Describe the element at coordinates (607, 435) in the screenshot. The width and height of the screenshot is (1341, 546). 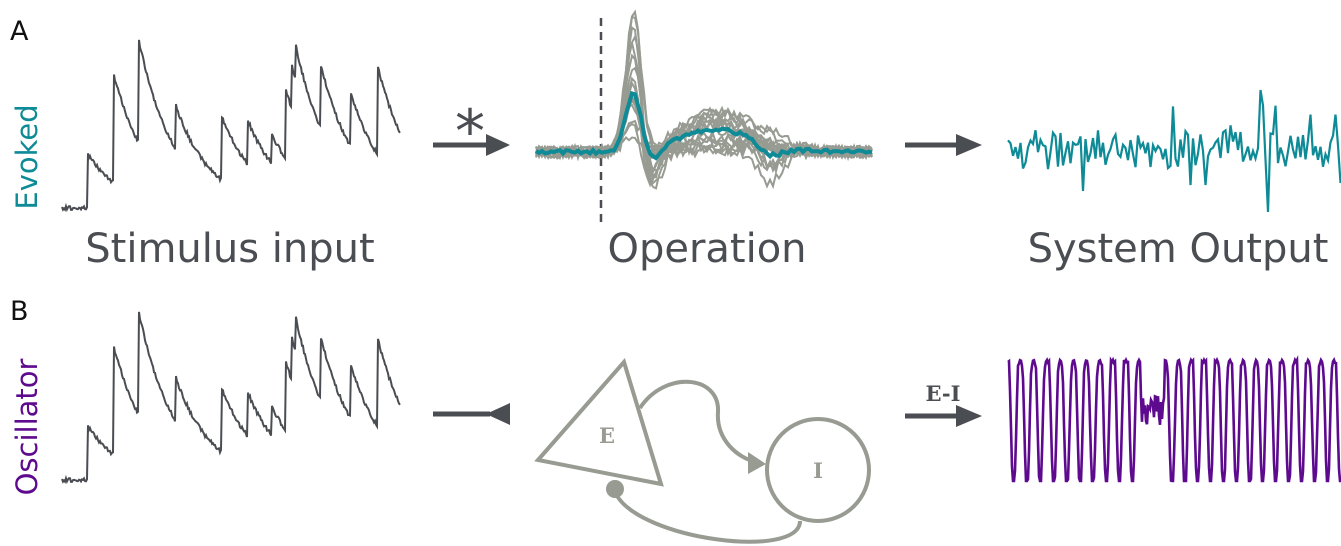
I see `node-label-e: E` at that location.